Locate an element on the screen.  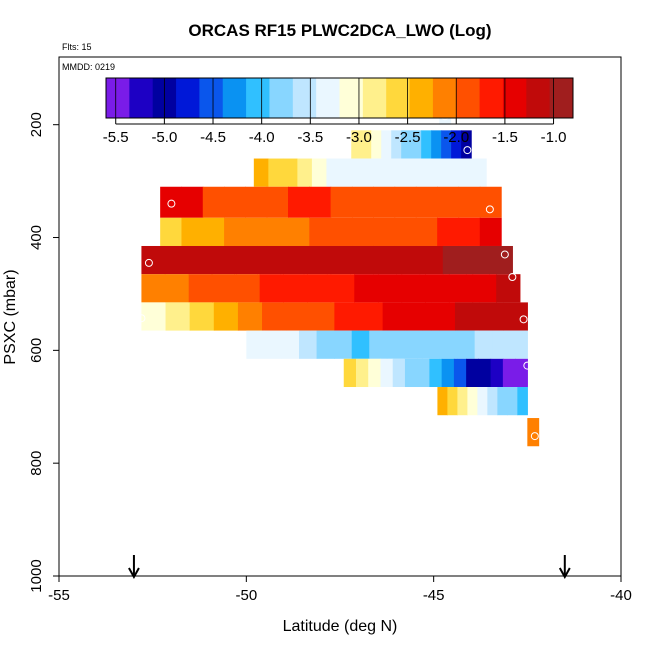
colorbar-tick-label: -4.5 is located at coordinates (213, 137).